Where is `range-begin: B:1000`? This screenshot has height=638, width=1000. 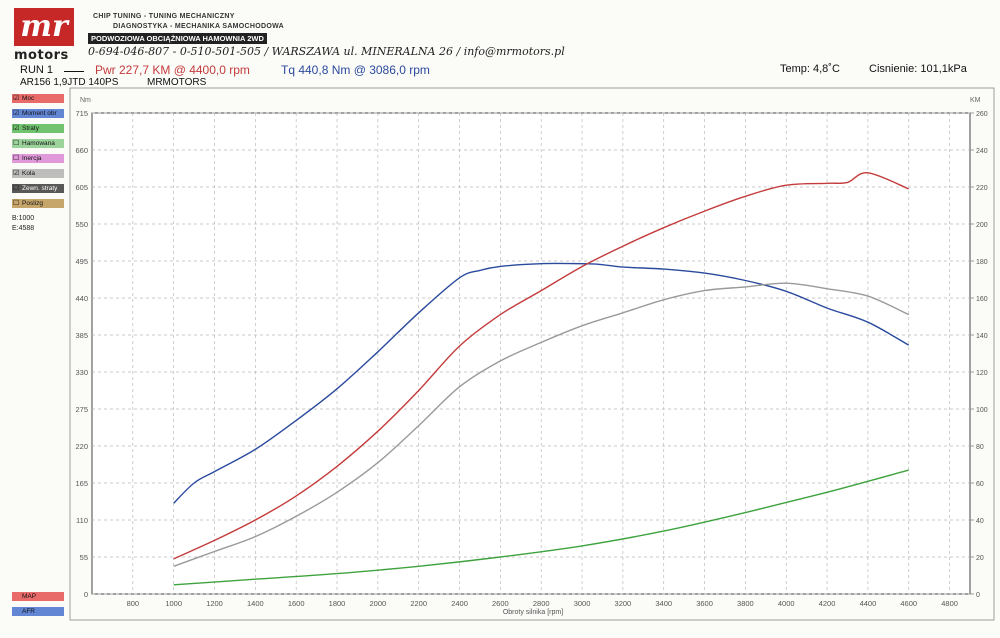 range-begin: B:1000 is located at coordinates (23, 218).